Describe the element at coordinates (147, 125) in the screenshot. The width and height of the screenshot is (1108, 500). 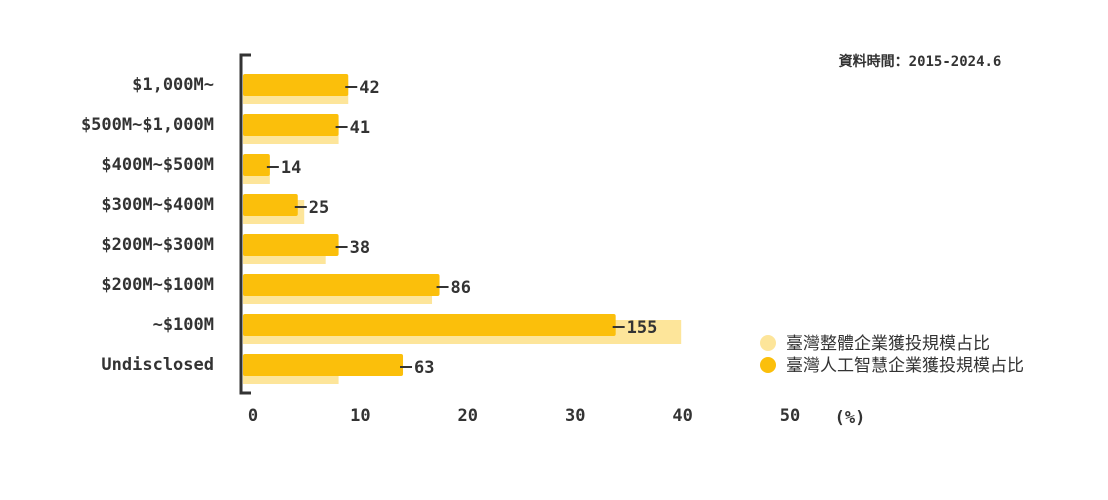
I see `y-tick-label: $500M~$1,000M` at that location.